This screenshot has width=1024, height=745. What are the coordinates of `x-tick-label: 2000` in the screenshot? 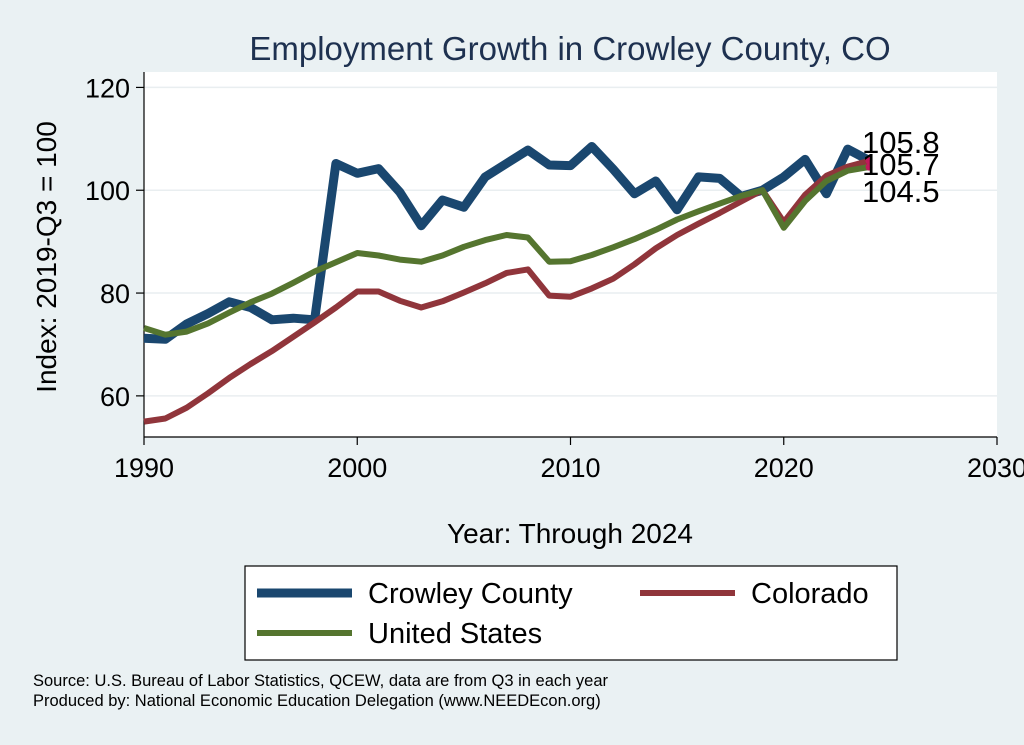 It's located at (357, 468).